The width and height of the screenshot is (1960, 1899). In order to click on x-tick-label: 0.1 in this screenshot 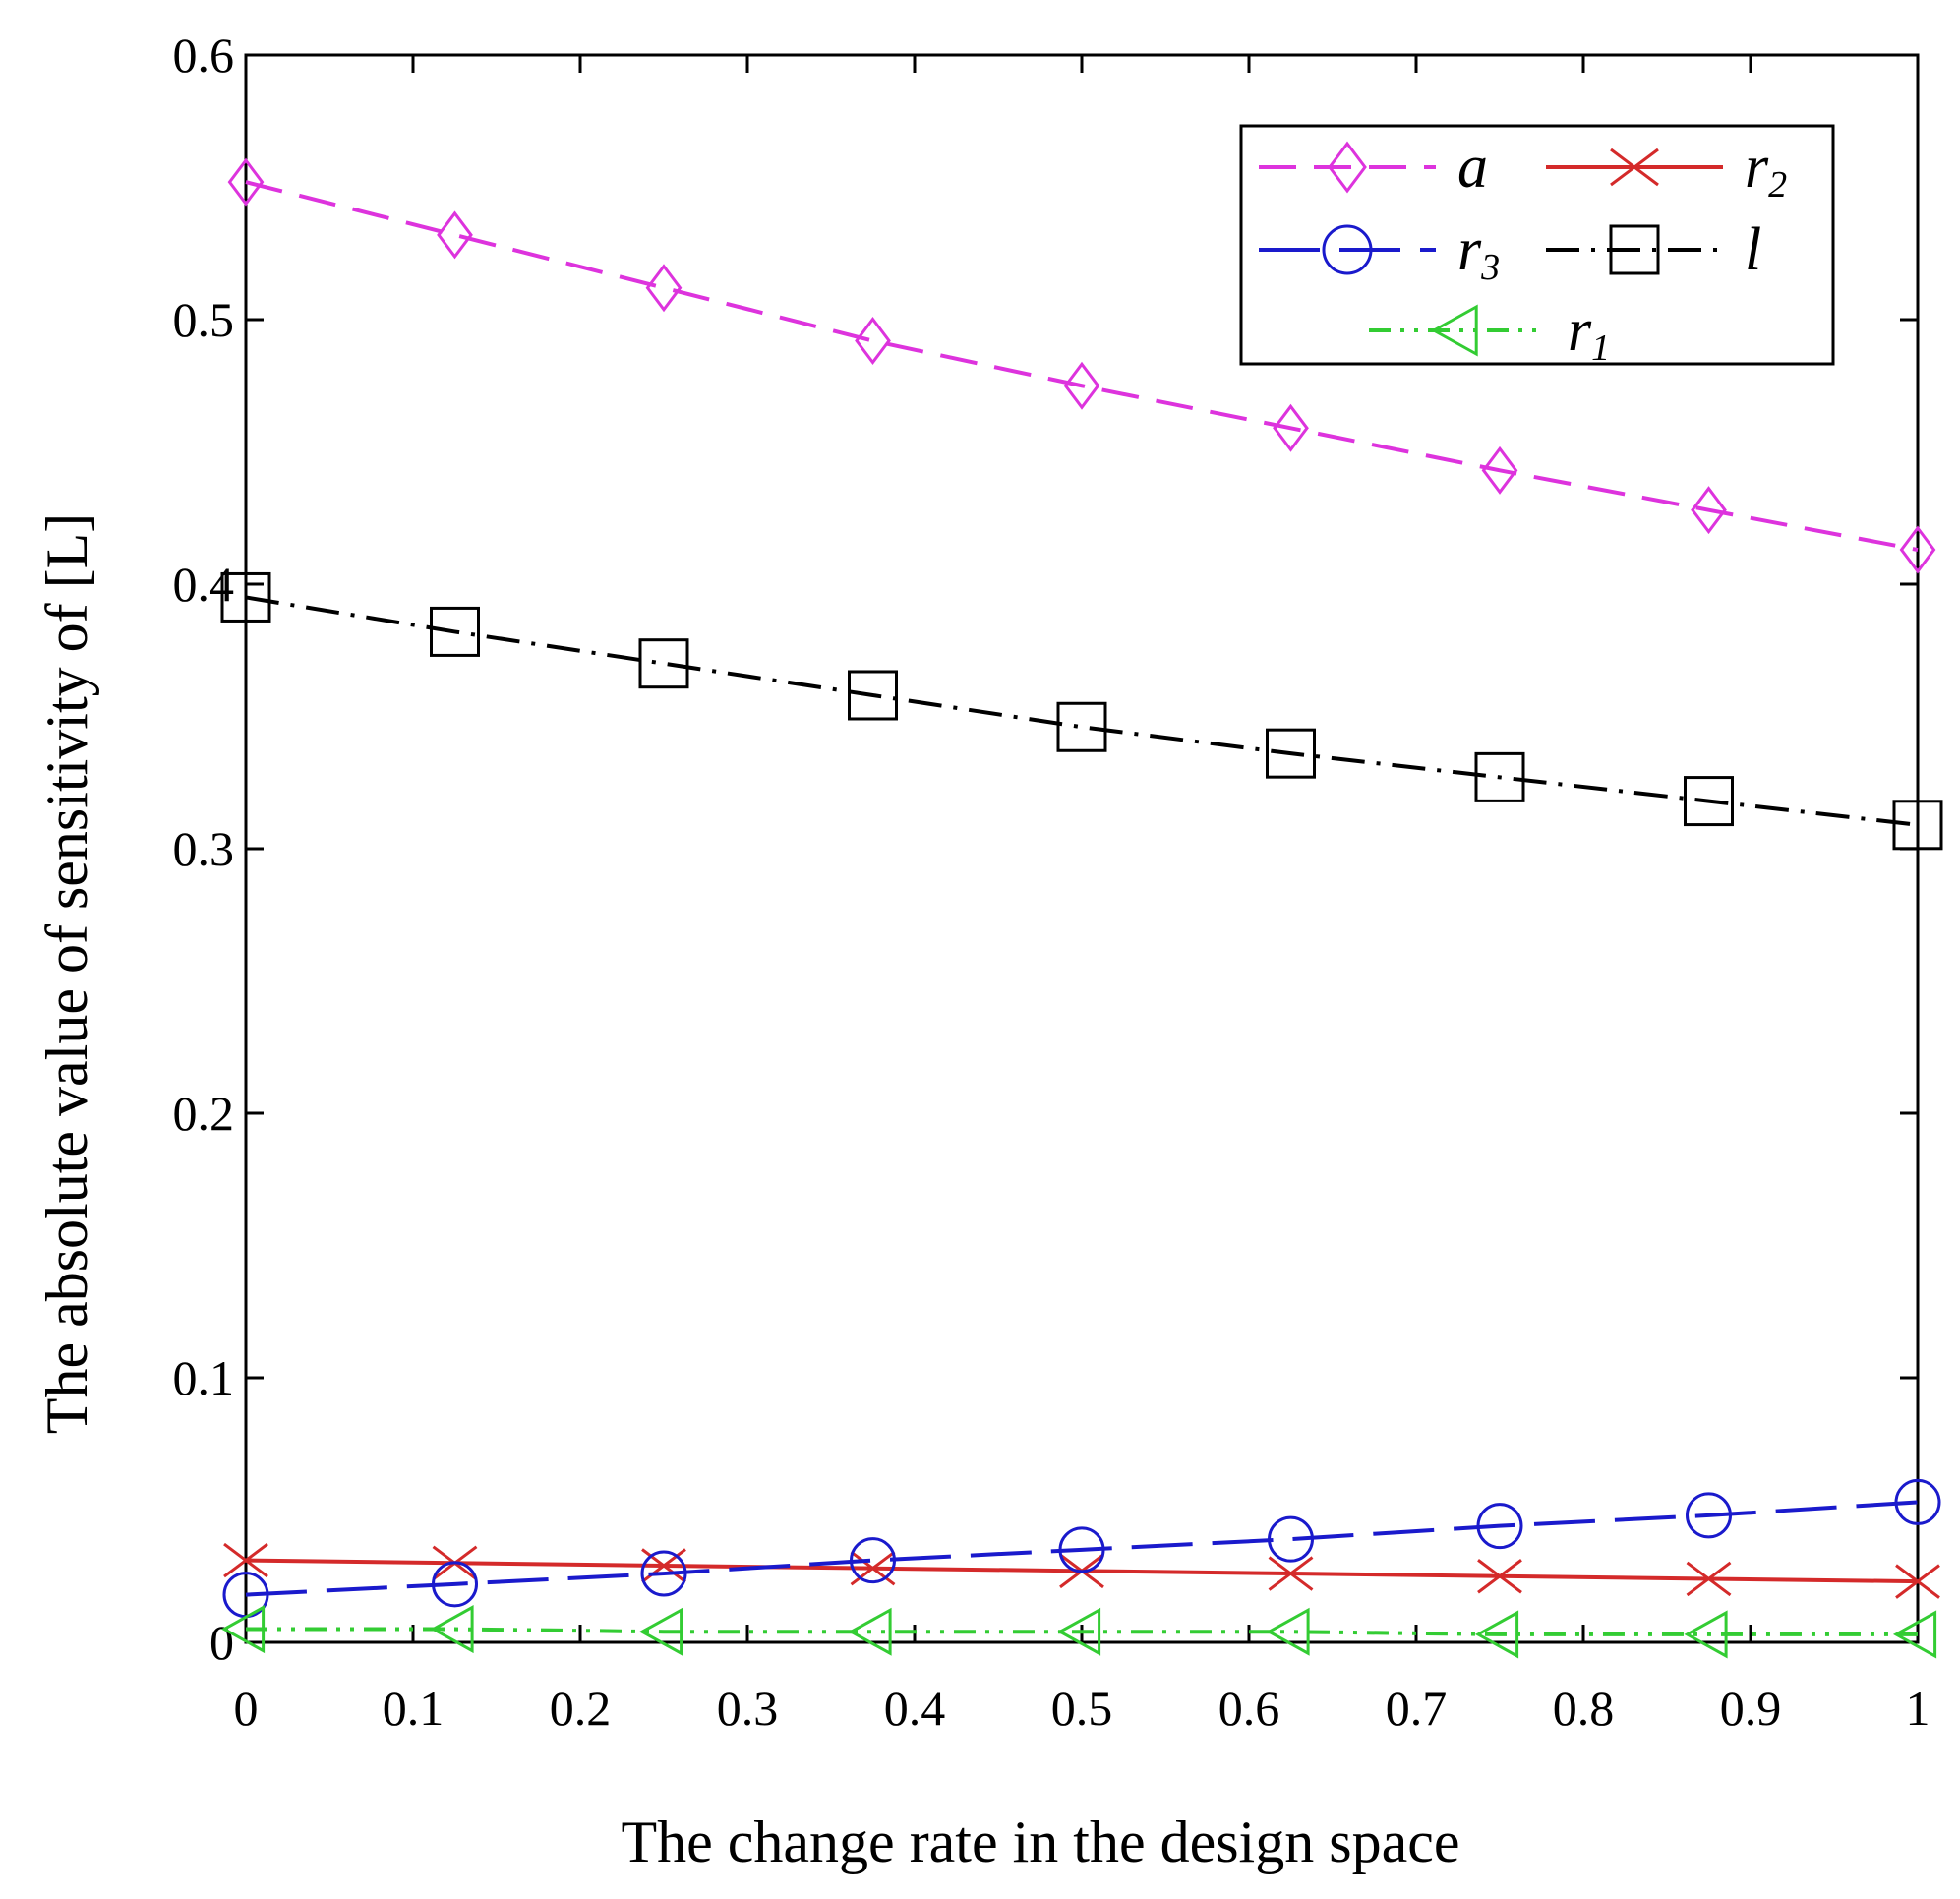, I will do `click(414, 1708)`.